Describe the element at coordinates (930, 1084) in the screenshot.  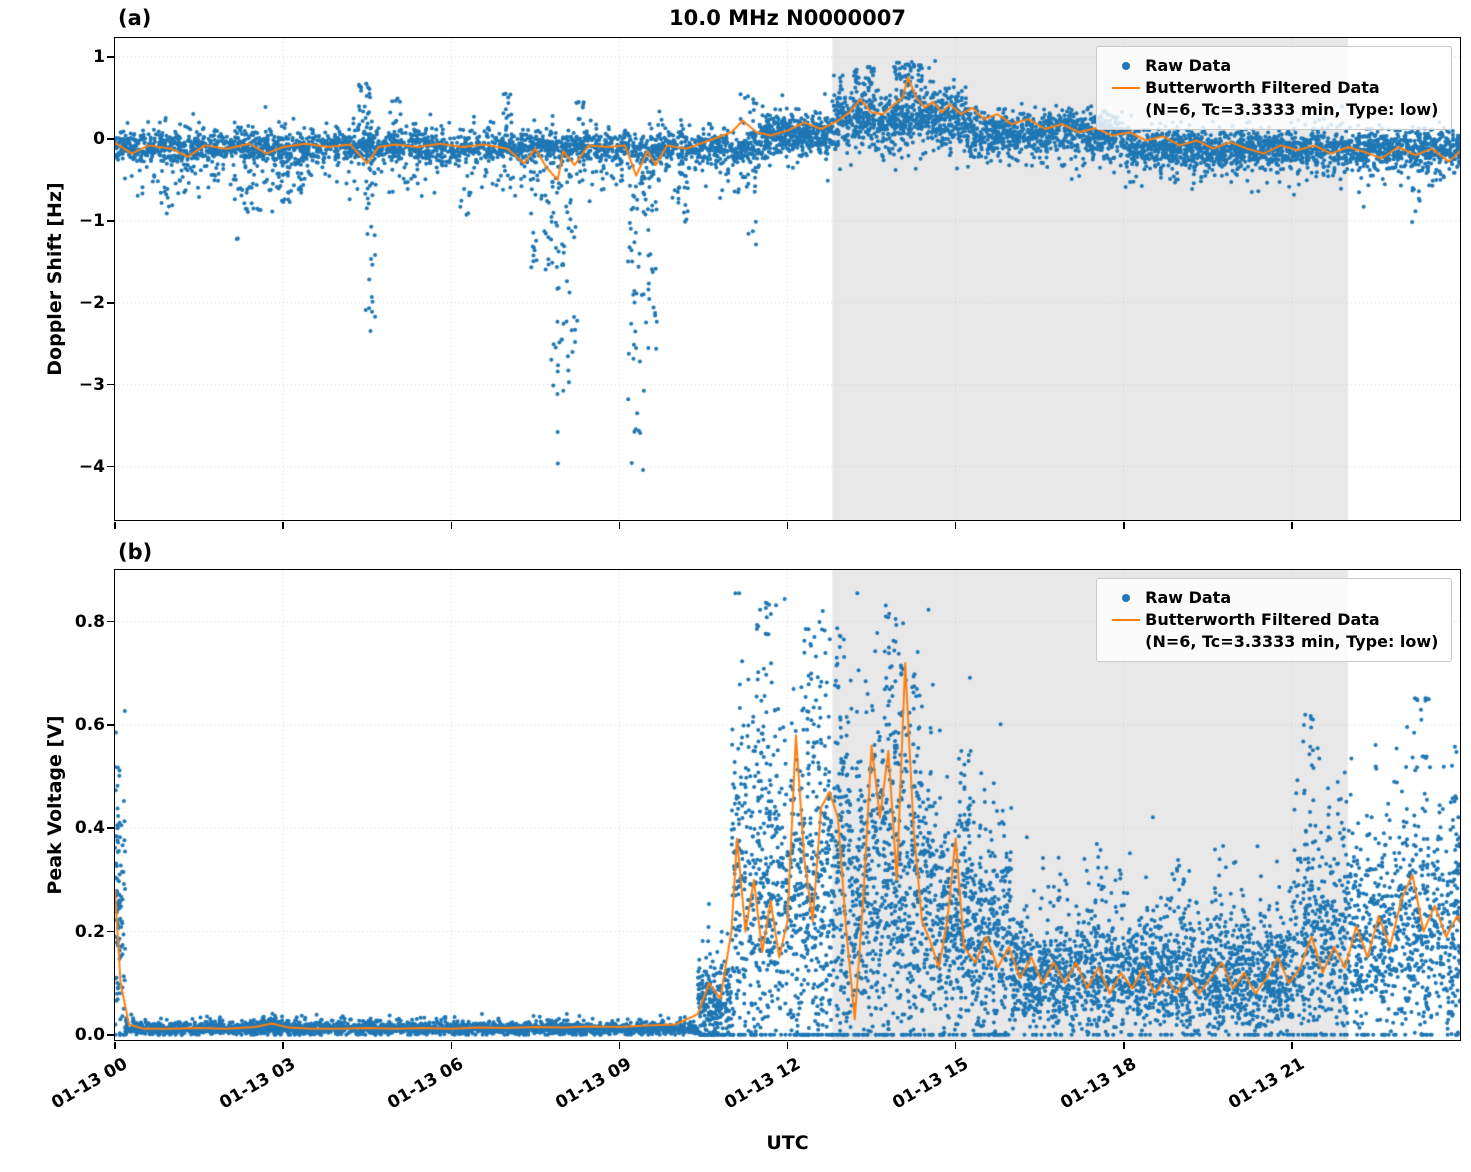
I see `x-tick-label: 01-13 15` at that location.